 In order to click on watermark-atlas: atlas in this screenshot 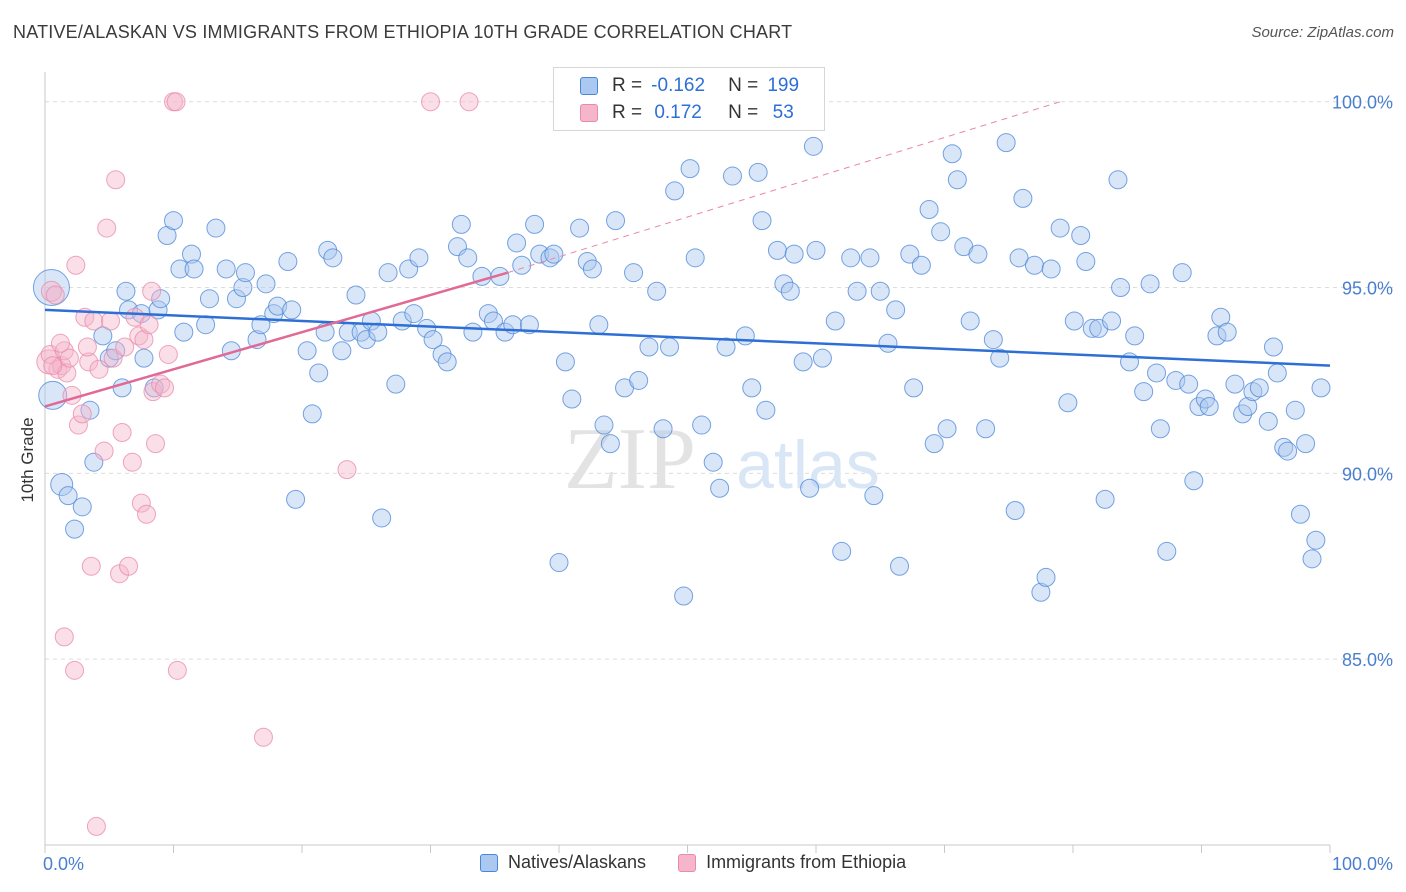, I will do `click(808, 465)`.